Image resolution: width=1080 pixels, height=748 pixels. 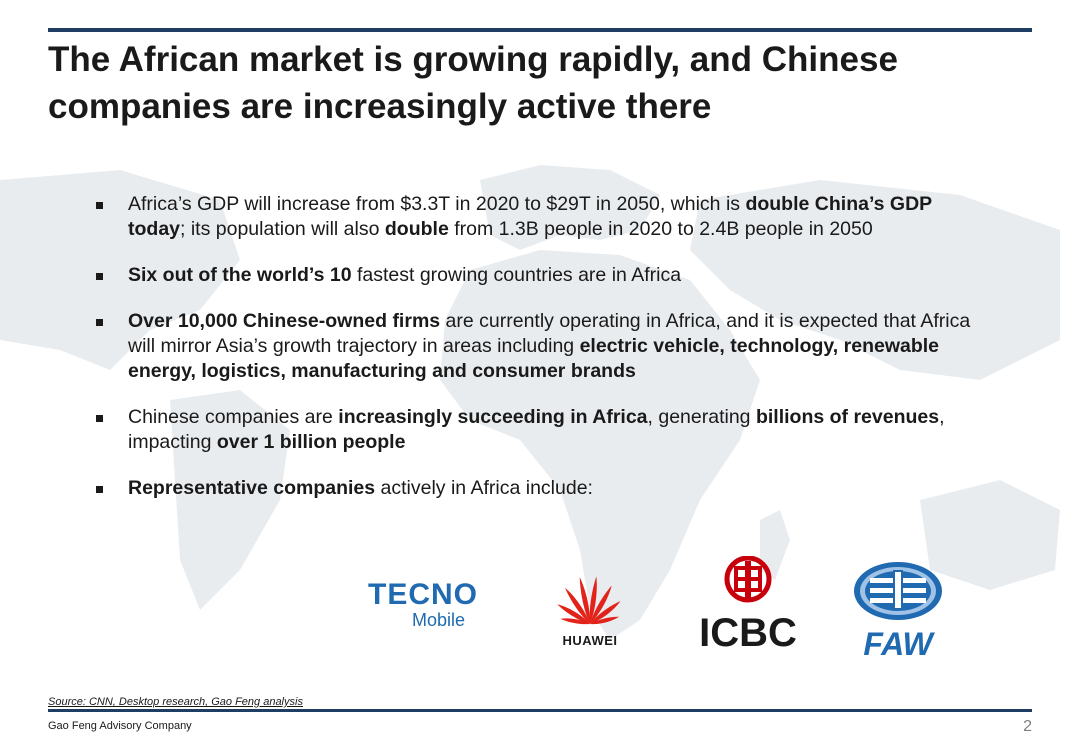 I want to click on bullet-run: fastest growing countries are in Africa, so click(x=516, y=275).